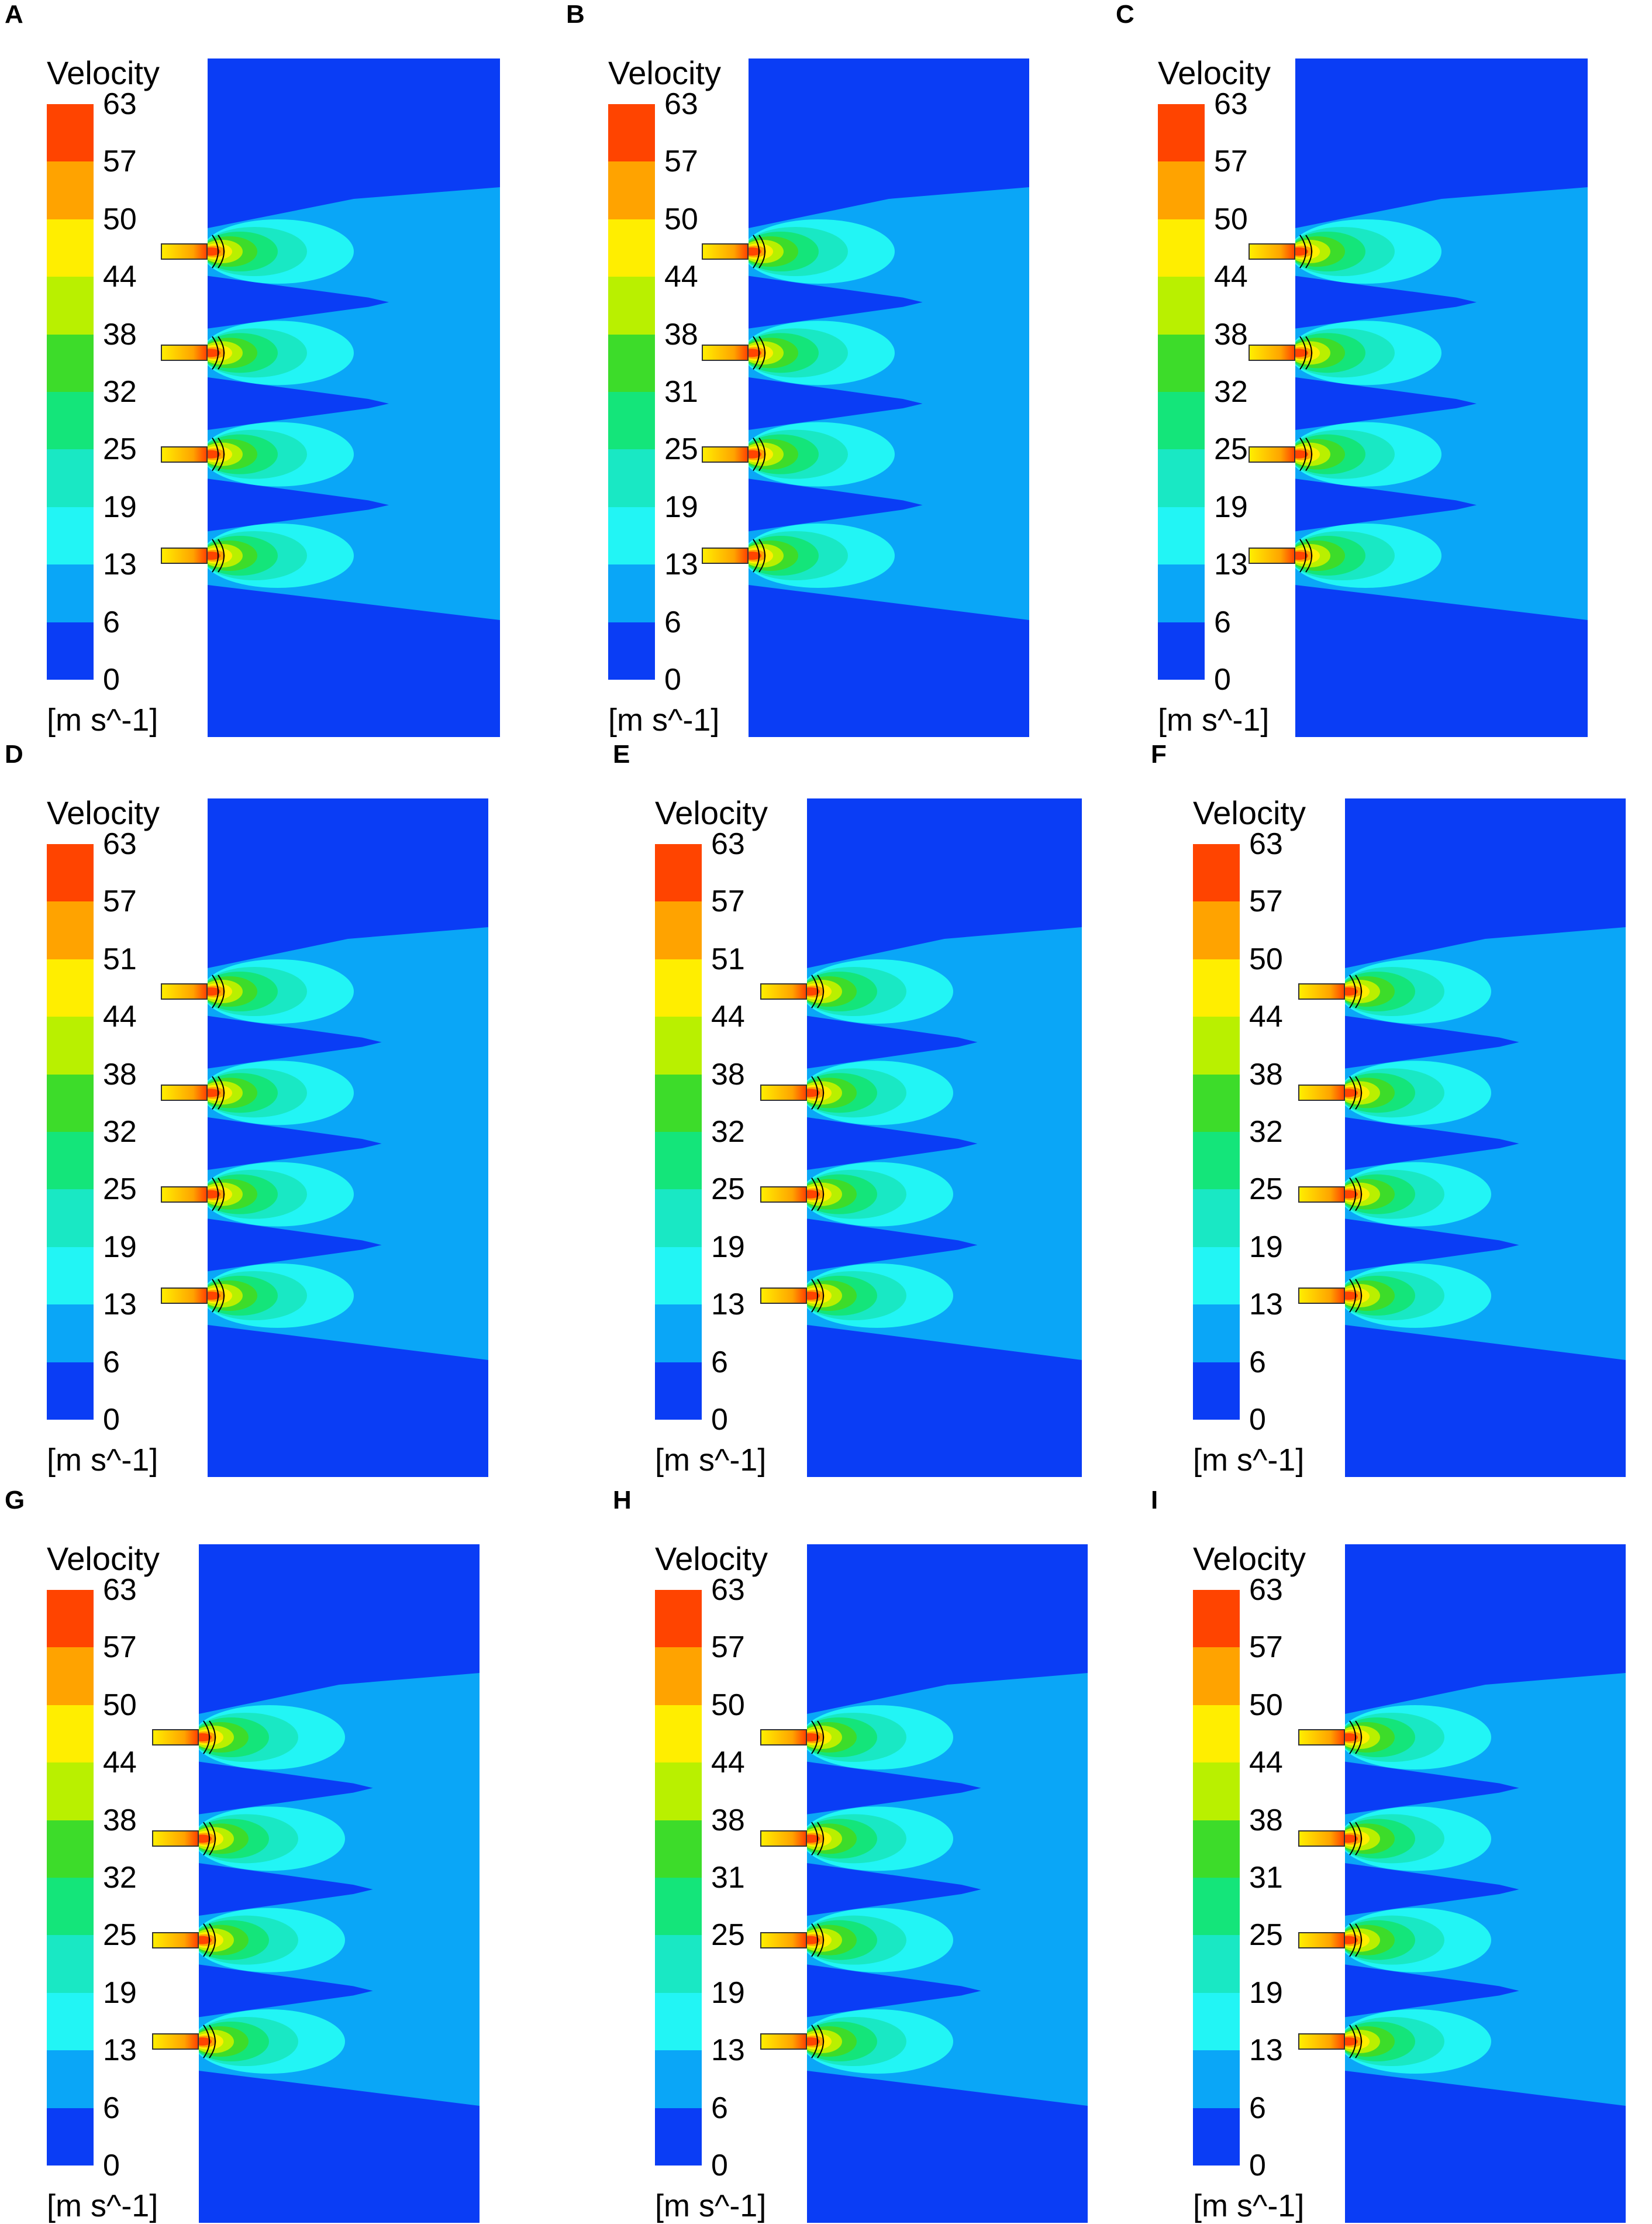 Image resolution: width=1652 pixels, height=2224 pixels. Describe the element at coordinates (1266, 1247) in the screenshot. I see `legend-tick-label: 19` at that location.